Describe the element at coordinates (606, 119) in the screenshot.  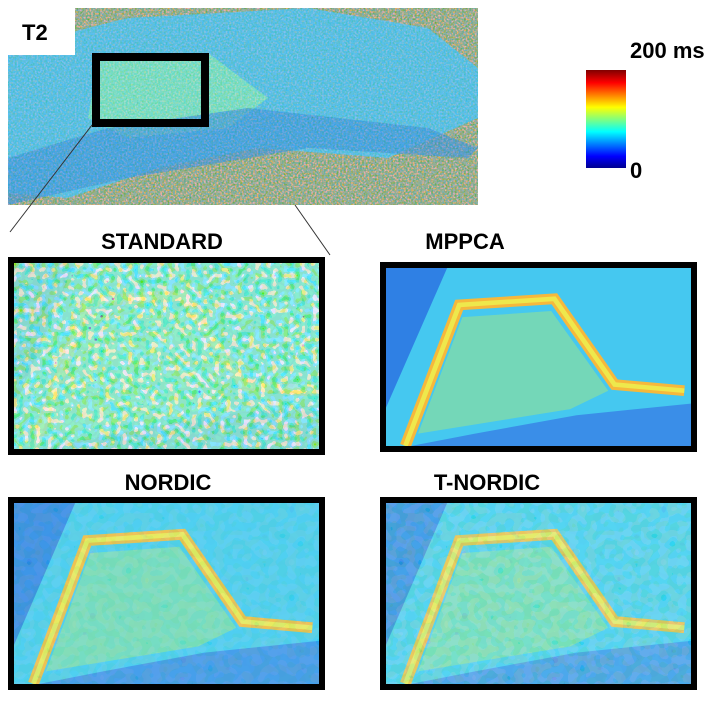
I see `colorbar` at that location.